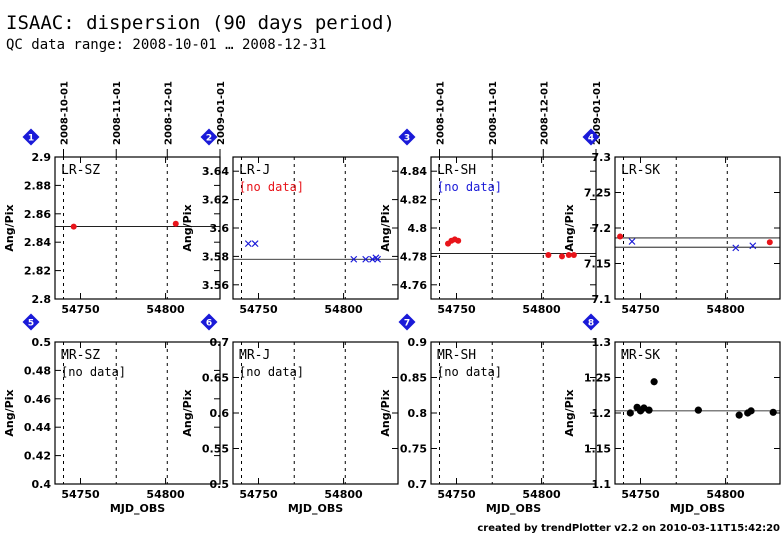 The image size is (782, 547). Describe the element at coordinates (602, 413) in the screenshot. I see `y-tick-label: 1.2` at that location.